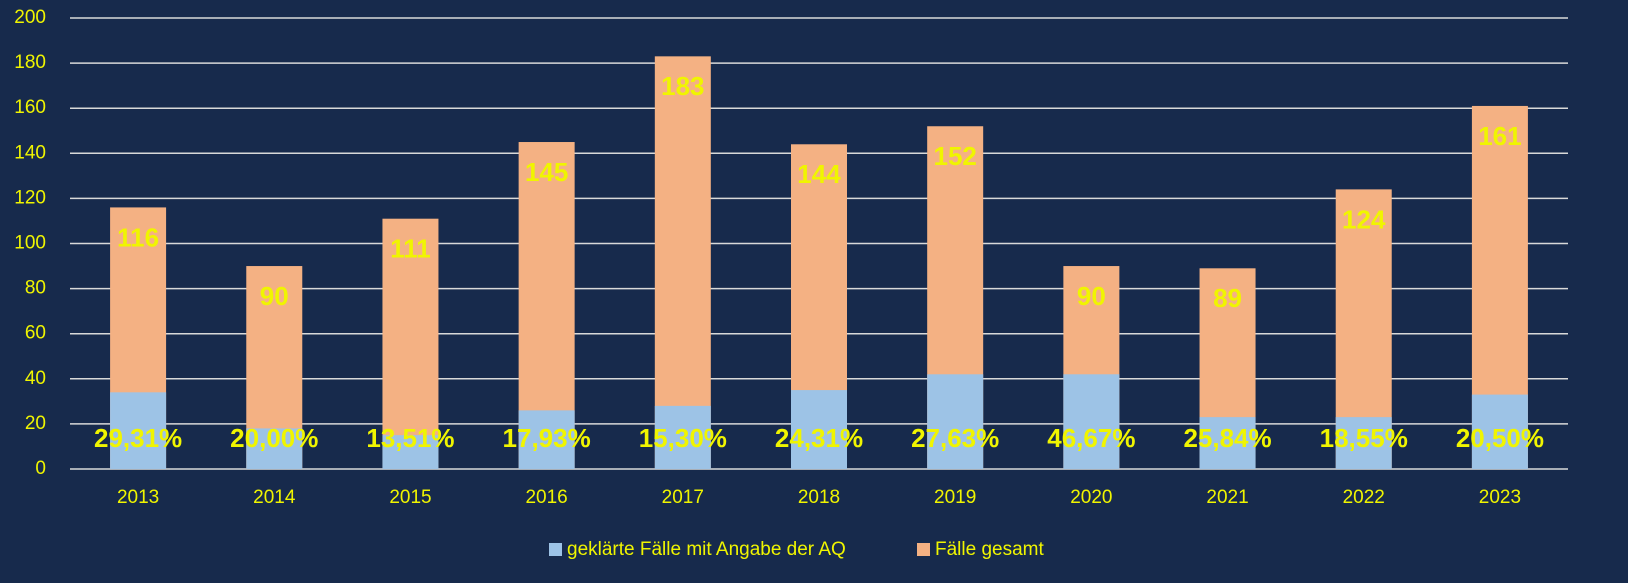 This screenshot has height=583, width=1628. I want to click on data-label: 144, so click(819, 174).